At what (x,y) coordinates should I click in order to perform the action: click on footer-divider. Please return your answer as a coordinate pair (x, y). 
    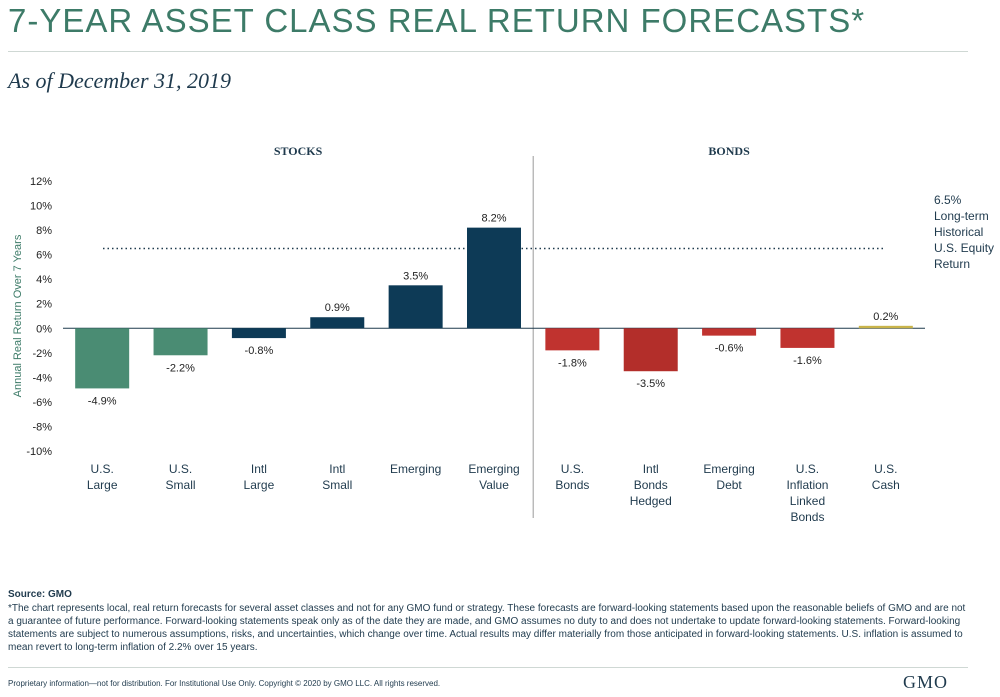
    Looking at the image, I should click on (488, 667).